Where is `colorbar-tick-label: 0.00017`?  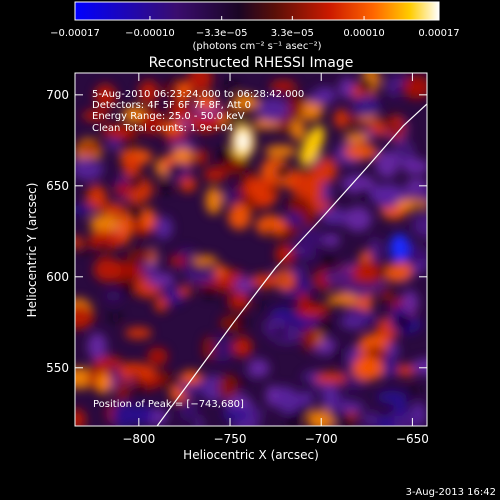
colorbar-tick-label: 0.00017 is located at coordinates (438, 33).